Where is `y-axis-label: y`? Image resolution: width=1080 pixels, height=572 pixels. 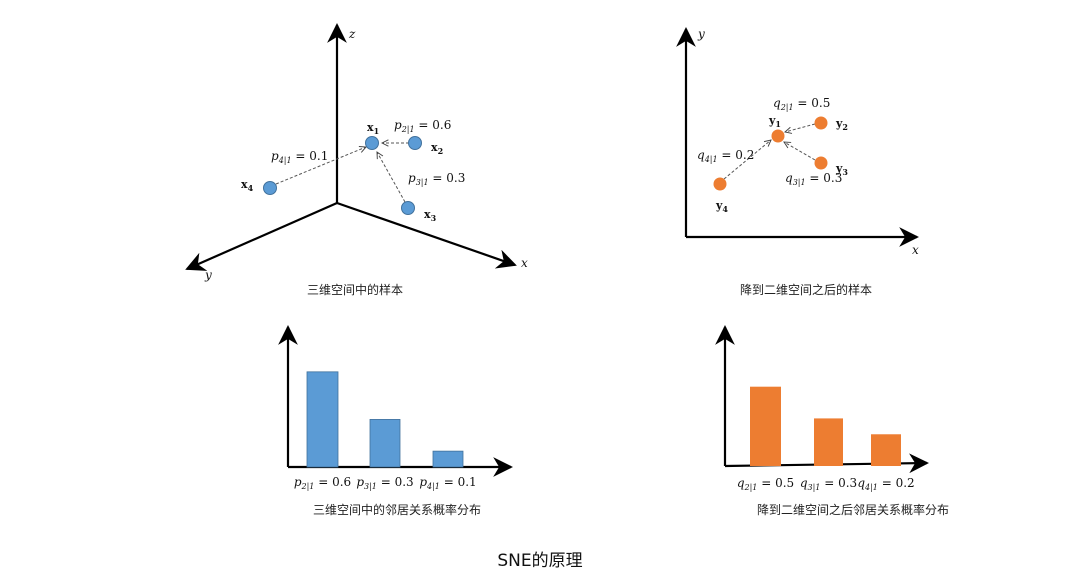
y-axis-label: y is located at coordinates (208, 275).